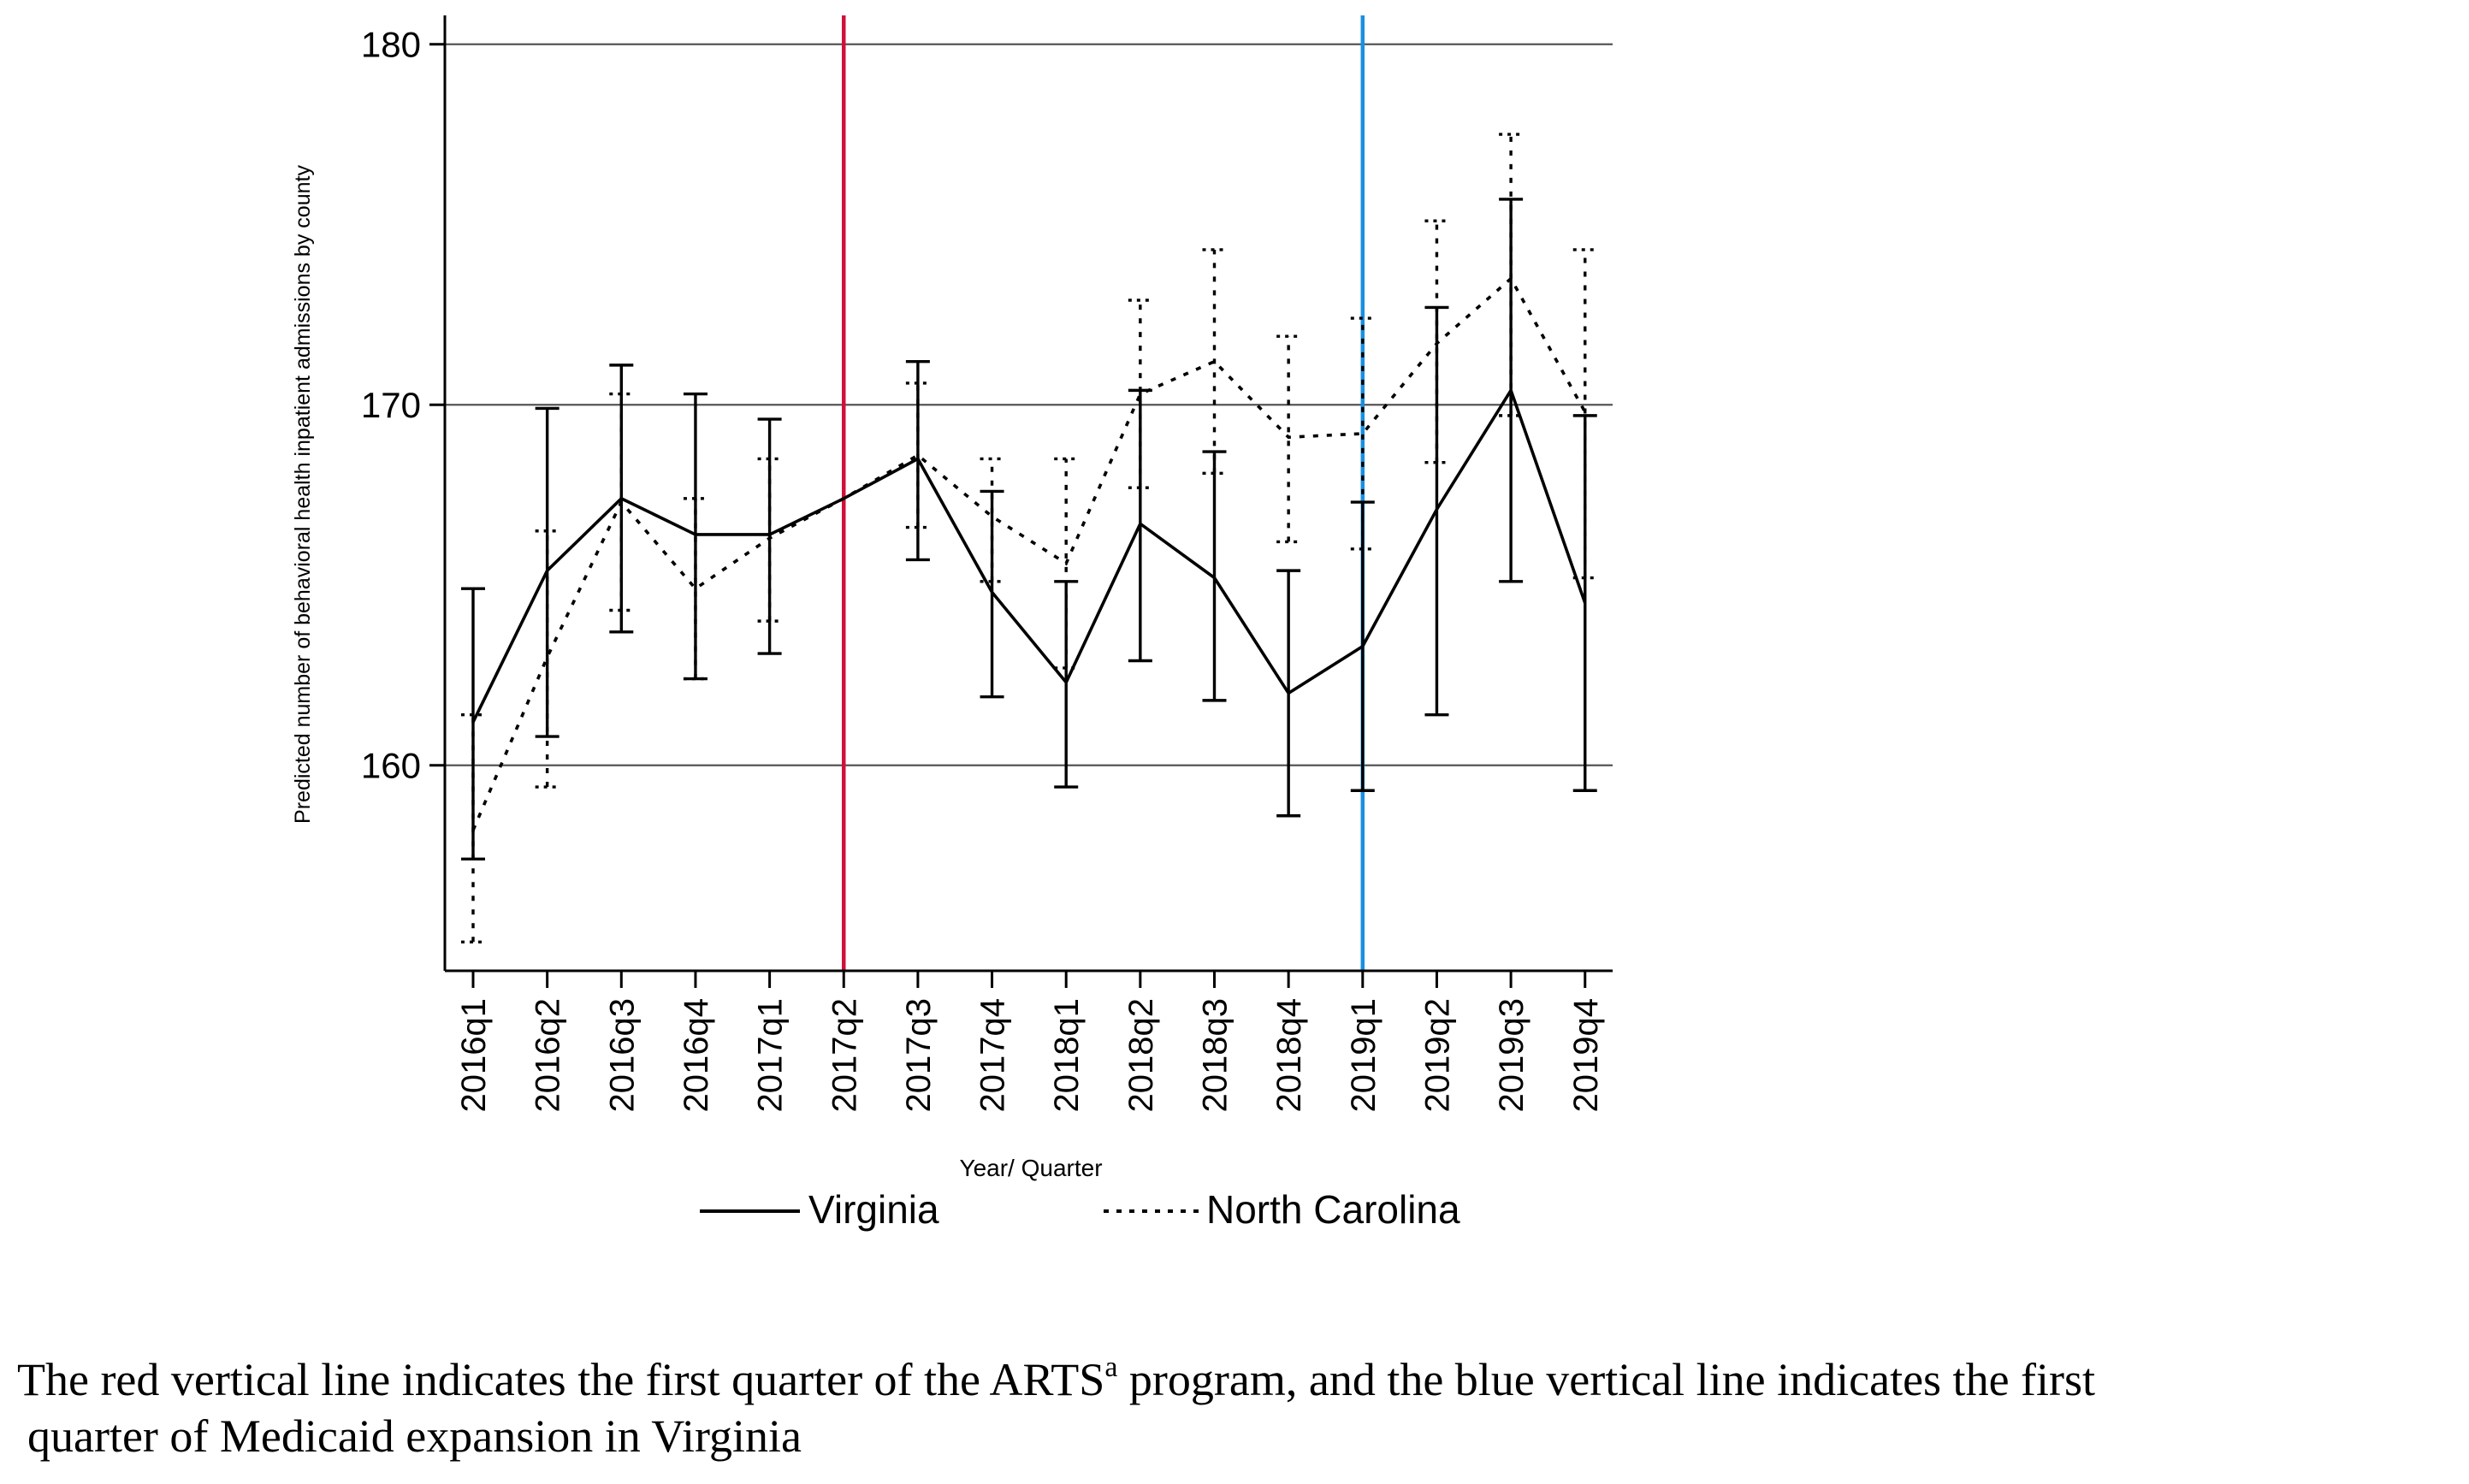  Describe the element at coordinates (1364, 1055) in the screenshot. I see `x-tick-label-2019q1: 2019q1` at that location.